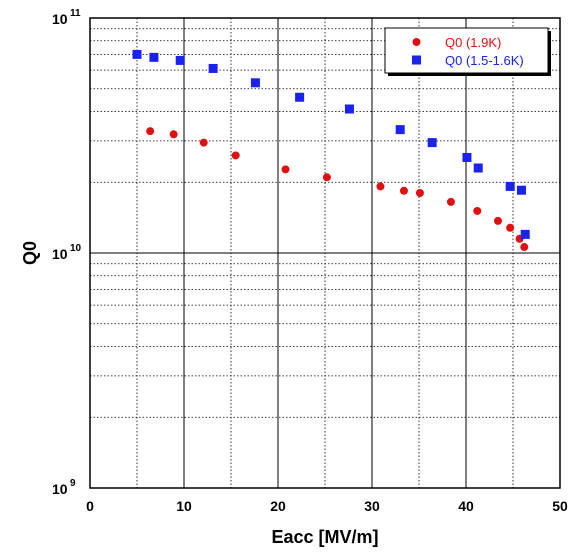  I want to click on legend-marker-circle, so click(416, 42).